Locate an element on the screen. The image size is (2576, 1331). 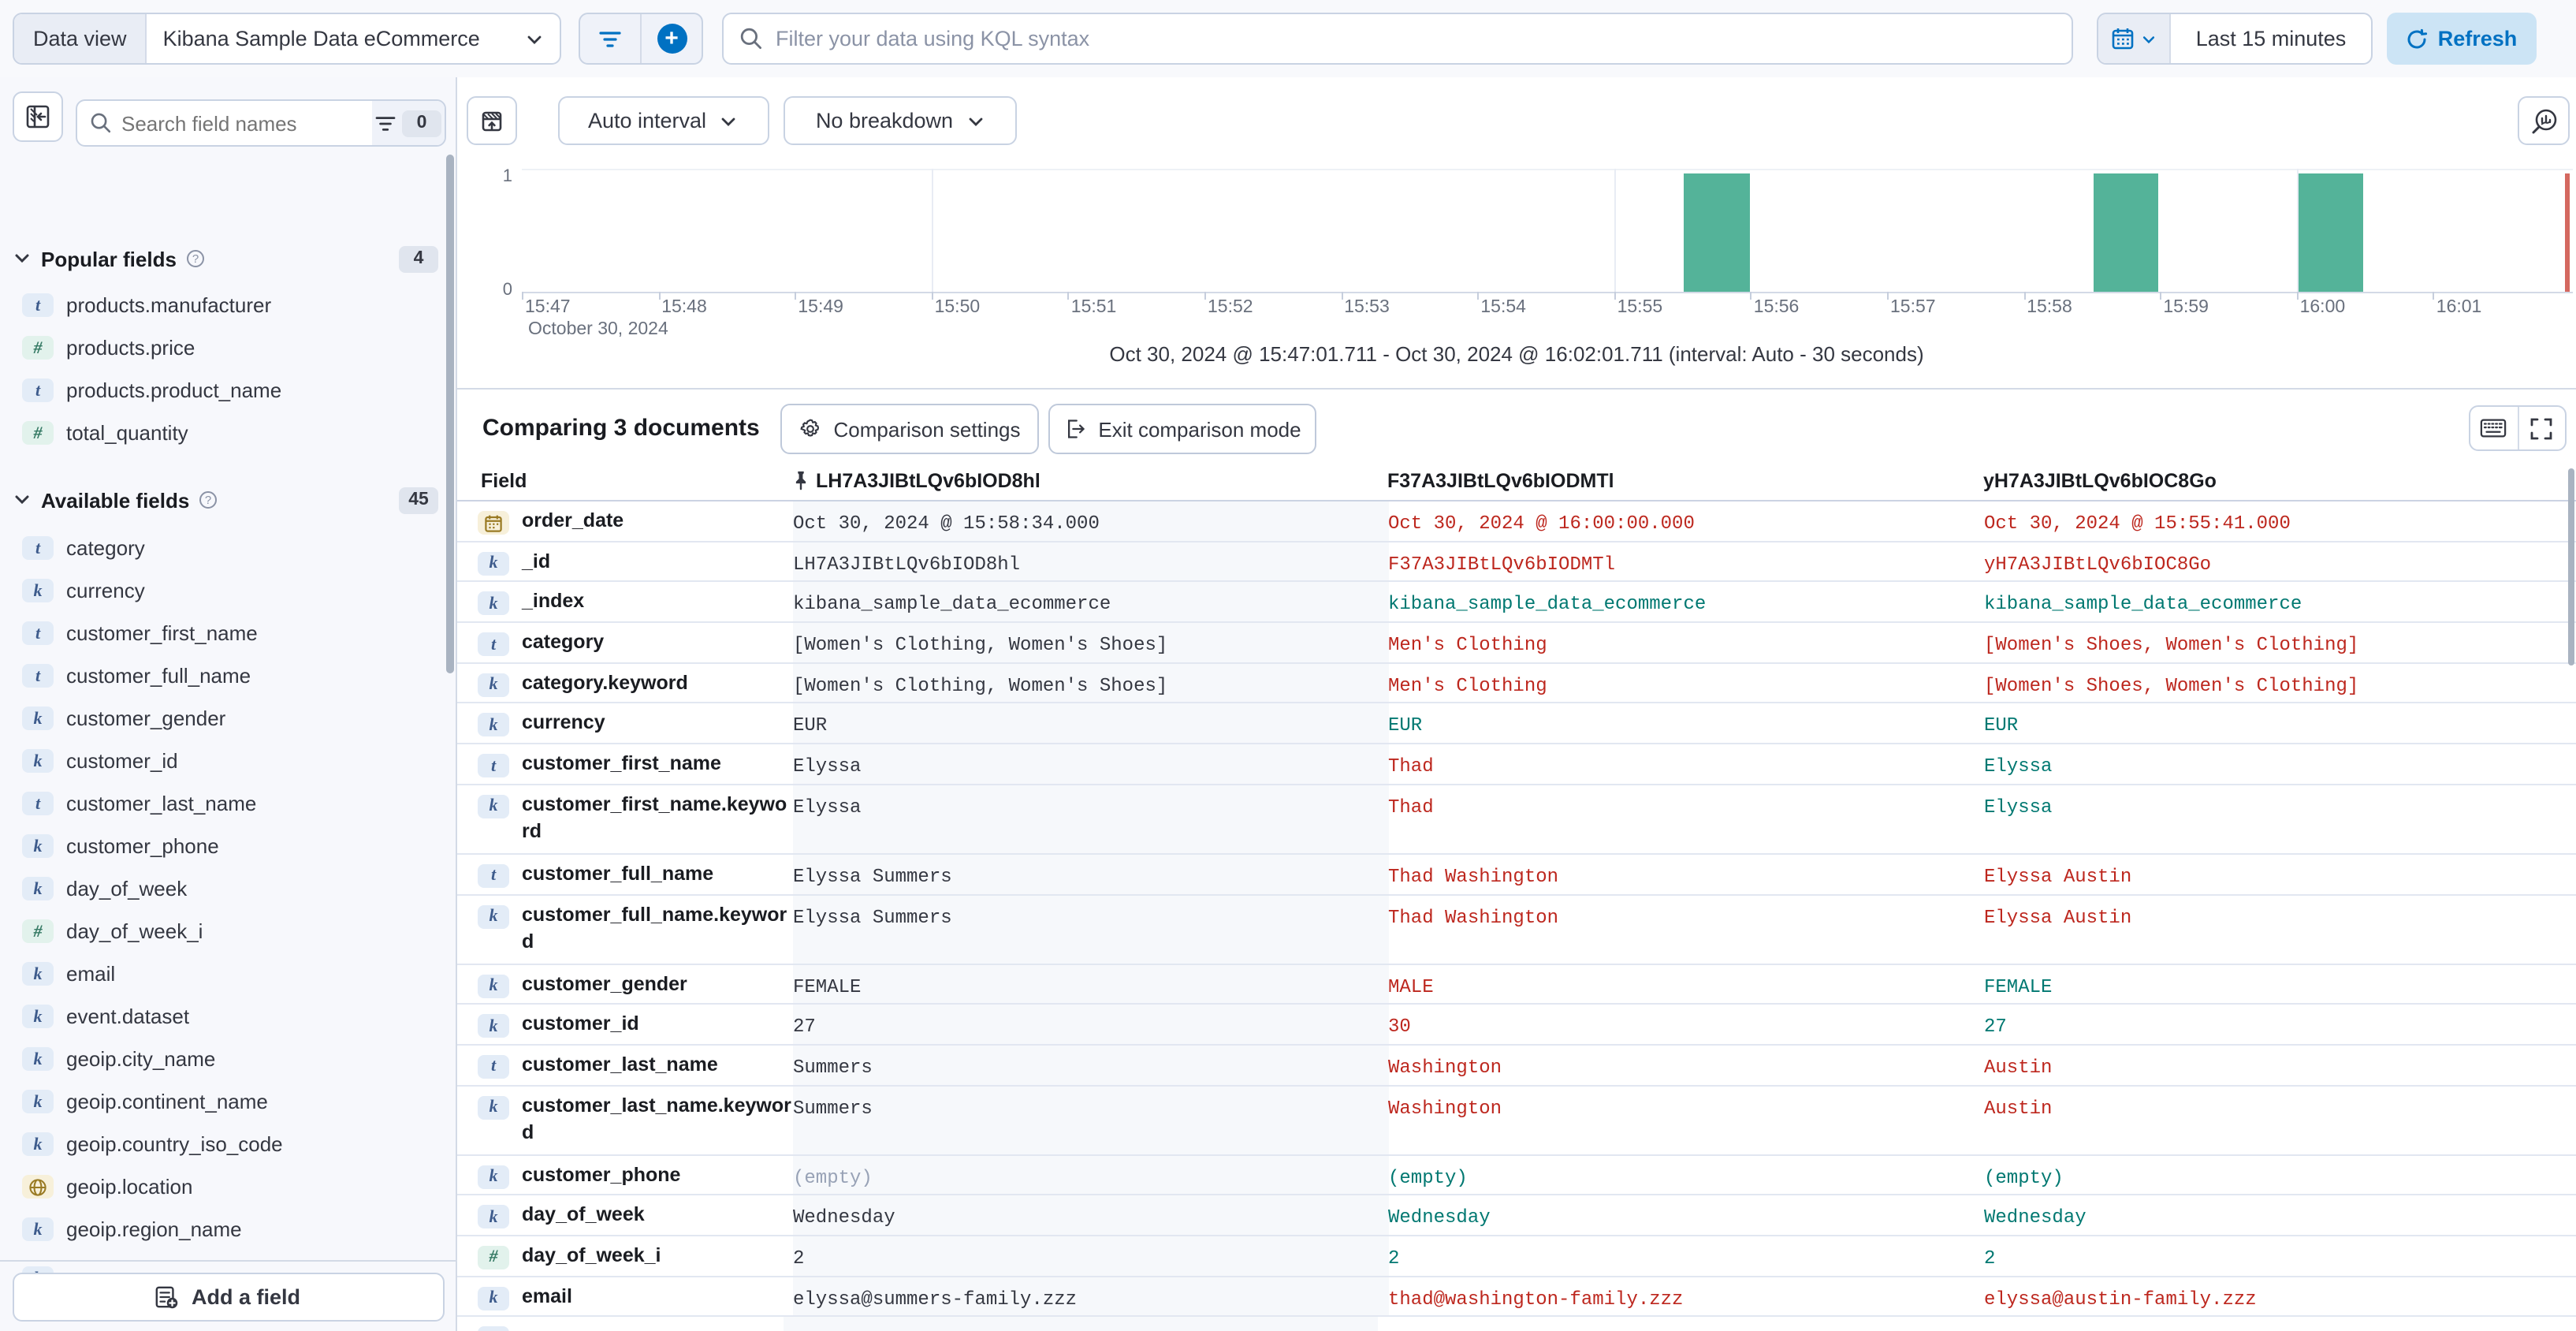
x-tick-label: 15:56 is located at coordinates (1776, 307).